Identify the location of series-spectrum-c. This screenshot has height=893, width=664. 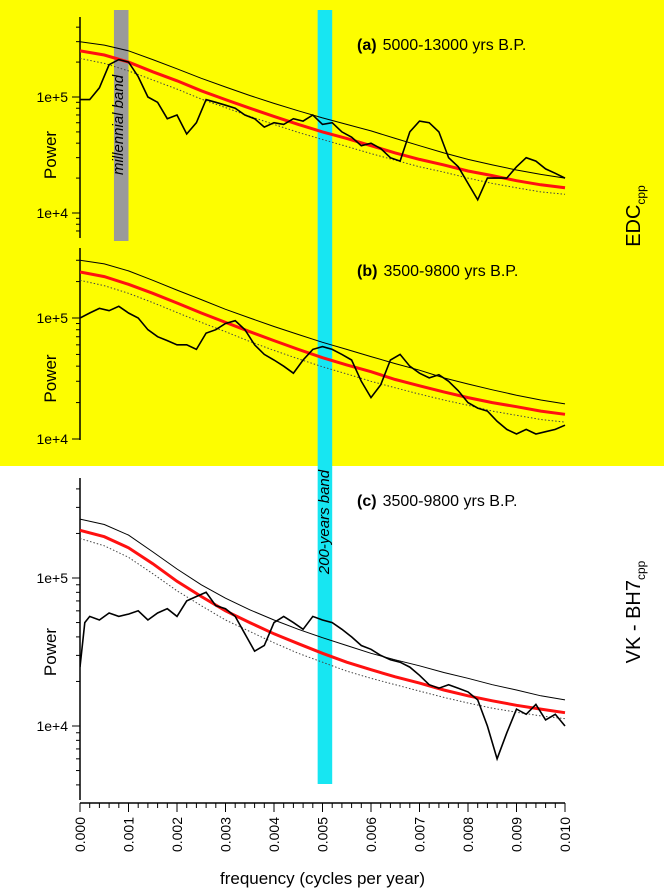
(323, 676).